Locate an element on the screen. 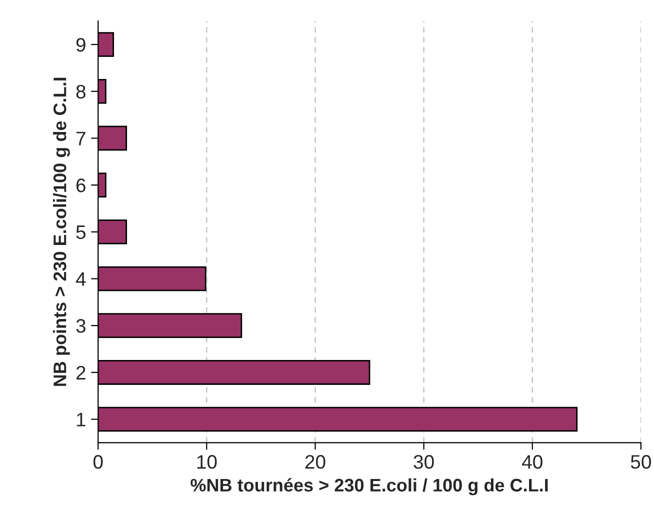 This screenshot has height=527, width=654. x-tick-label: 10 is located at coordinates (207, 462).